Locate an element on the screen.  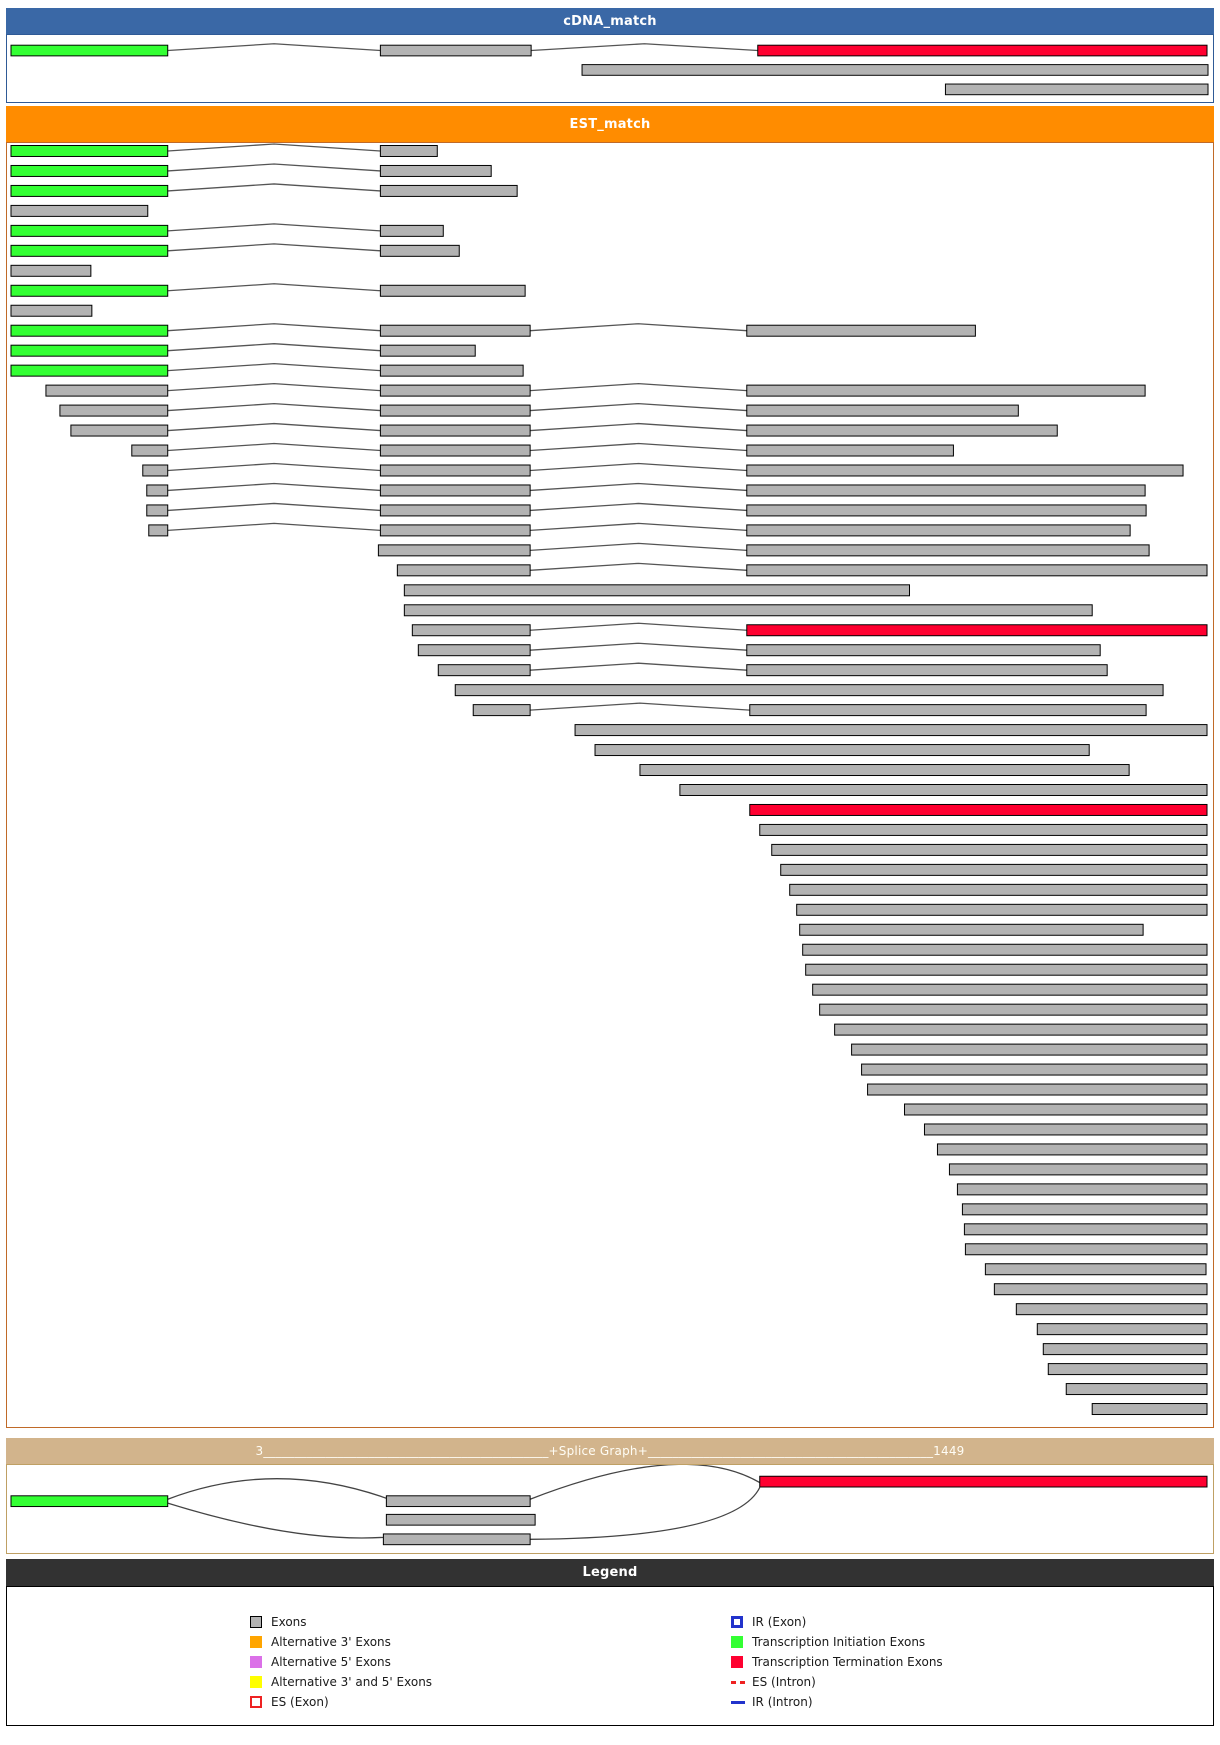
legend-item: Exons is located at coordinates (341, 1622).